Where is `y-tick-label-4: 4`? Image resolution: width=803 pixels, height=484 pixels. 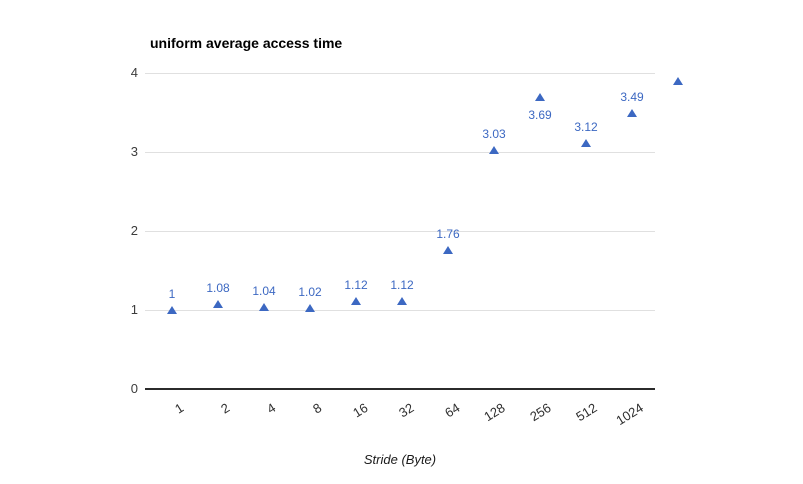 y-tick-label-4: 4 is located at coordinates (134, 72).